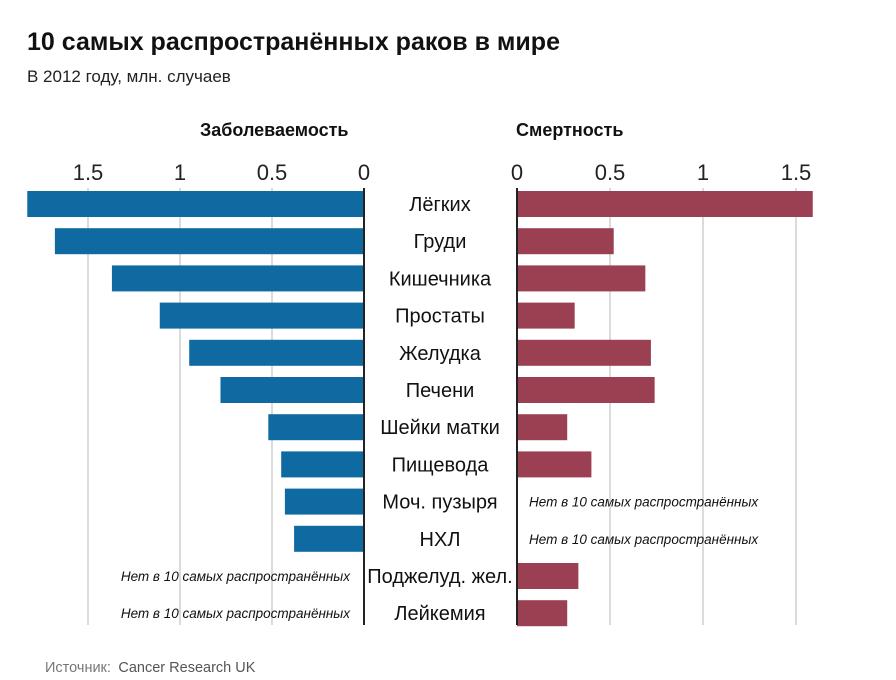  Describe the element at coordinates (517, 172) in the screenshot. I see `tick-label-mortality: 0` at that location.